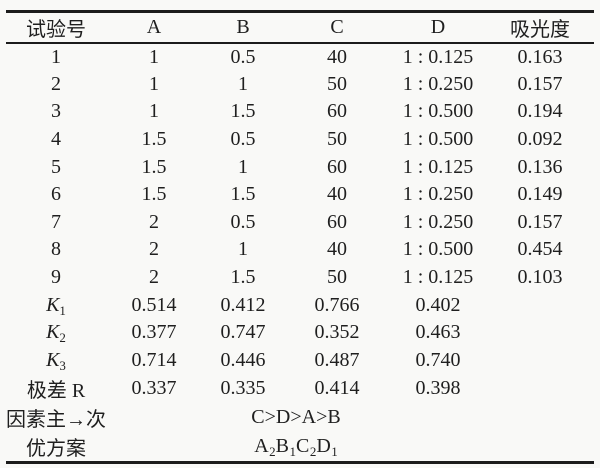 This screenshot has height=468, width=600. Describe the element at coordinates (56, 83) in the screenshot. I see `cell-trial-no: 2` at that location.